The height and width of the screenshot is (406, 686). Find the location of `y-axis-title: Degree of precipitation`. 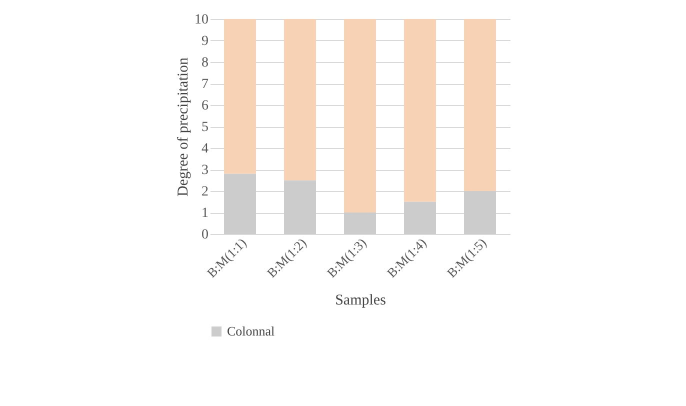

y-axis-title: Degree of precipitation is located at coordinates (184, 126).